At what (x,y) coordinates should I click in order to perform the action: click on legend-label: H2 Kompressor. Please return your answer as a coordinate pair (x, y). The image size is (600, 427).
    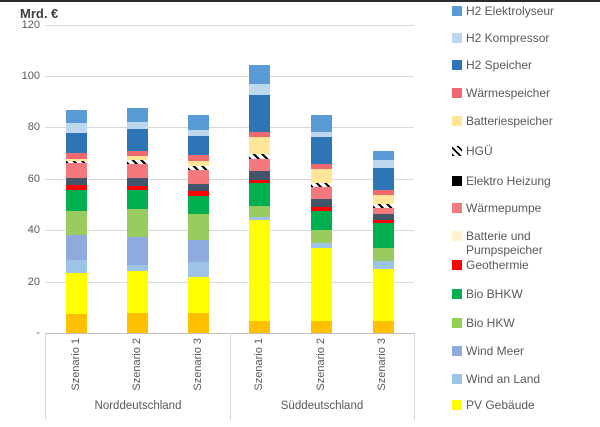
    Looking at the image, I should click on (508, 38).